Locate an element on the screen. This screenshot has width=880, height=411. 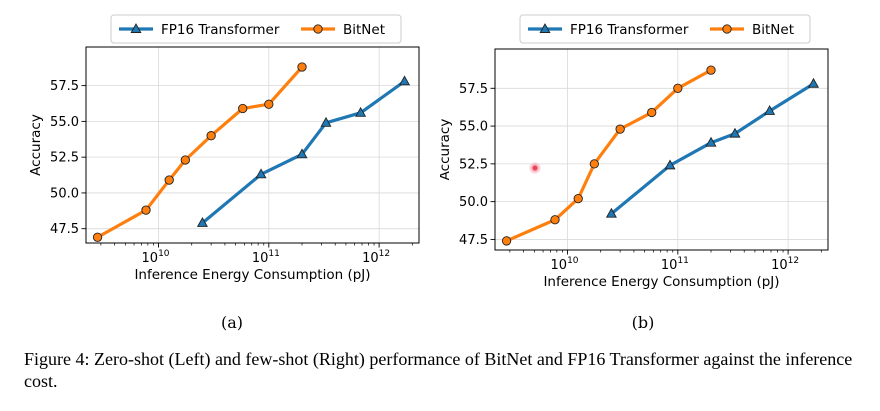
pointer-cursor-indicator is located at coordinates (535, 168).